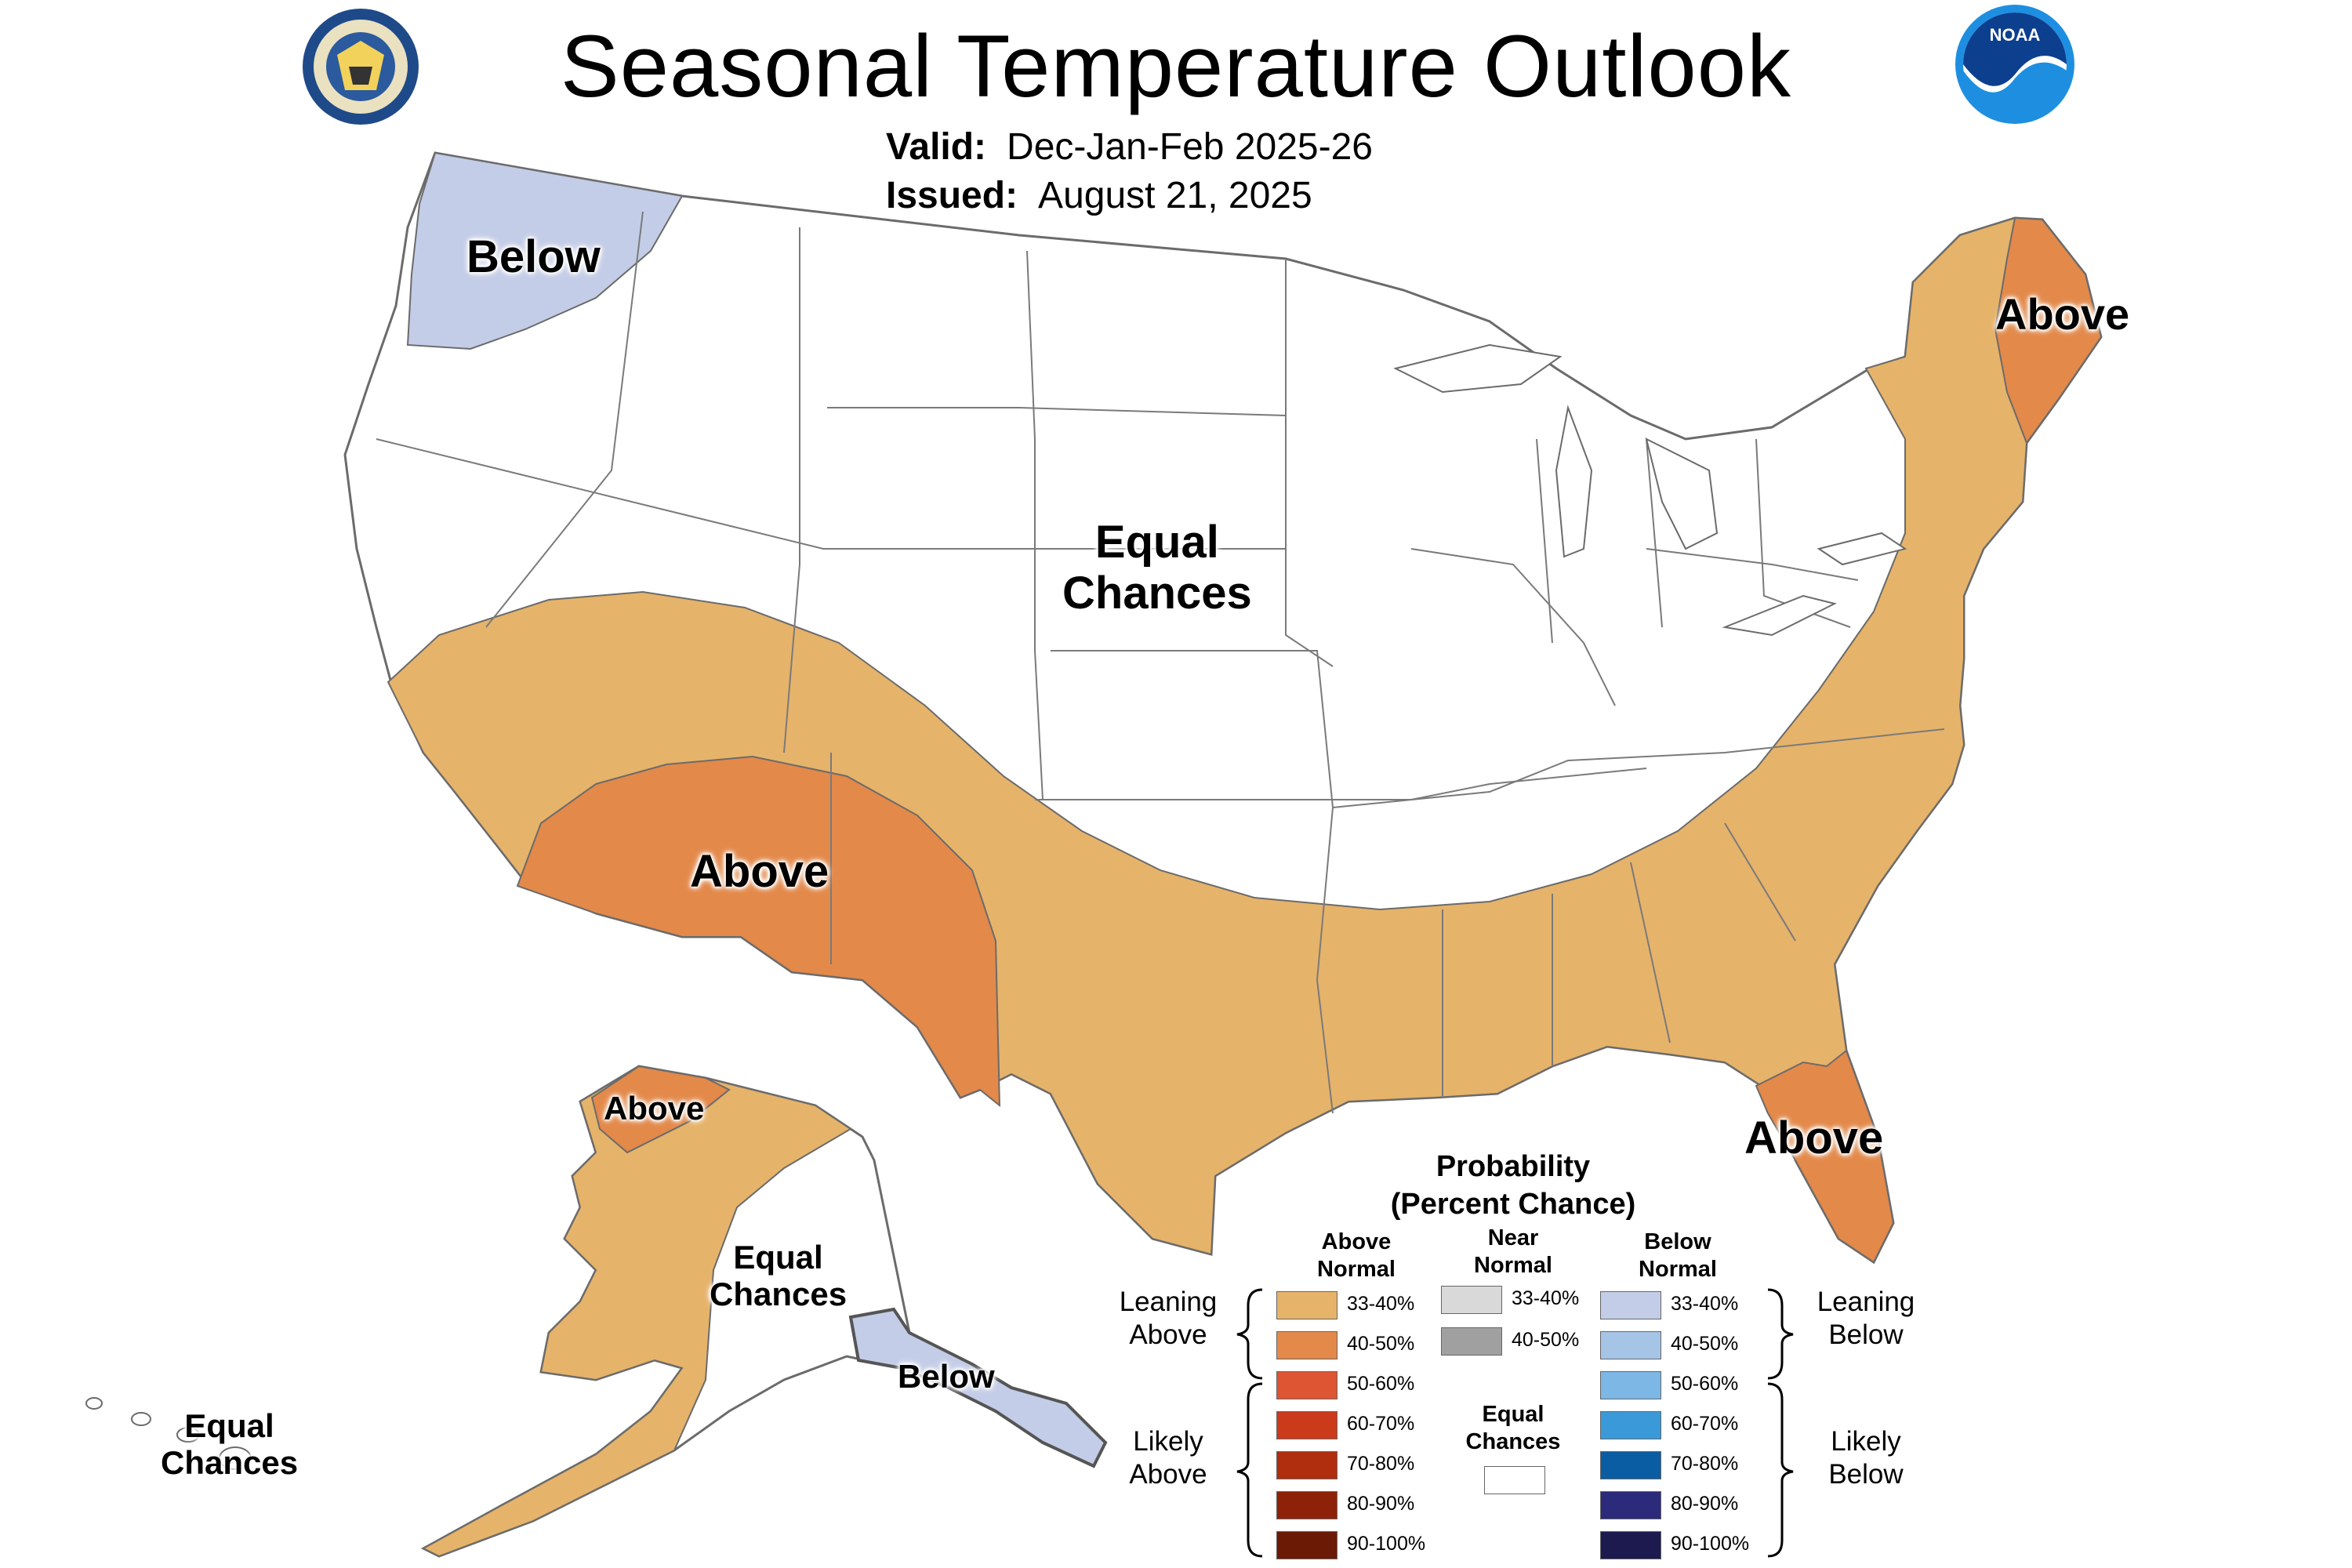 The height and width of the screenshot is (1568, 2352). I want to click on legend-col-near-line1: Near, so click(1513, 1237).